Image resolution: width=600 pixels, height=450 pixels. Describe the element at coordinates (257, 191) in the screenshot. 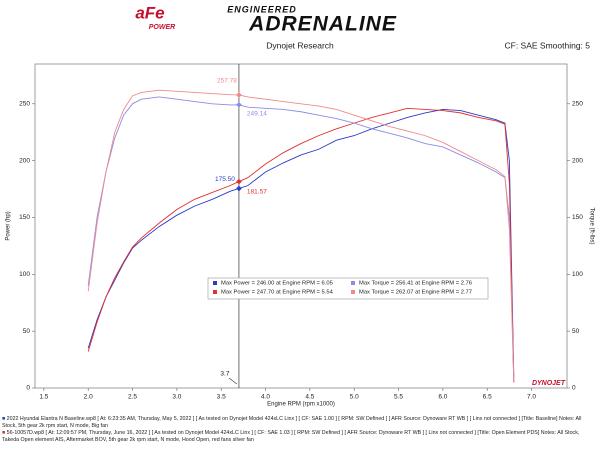

I see `readout-label: 181.57` at that location.